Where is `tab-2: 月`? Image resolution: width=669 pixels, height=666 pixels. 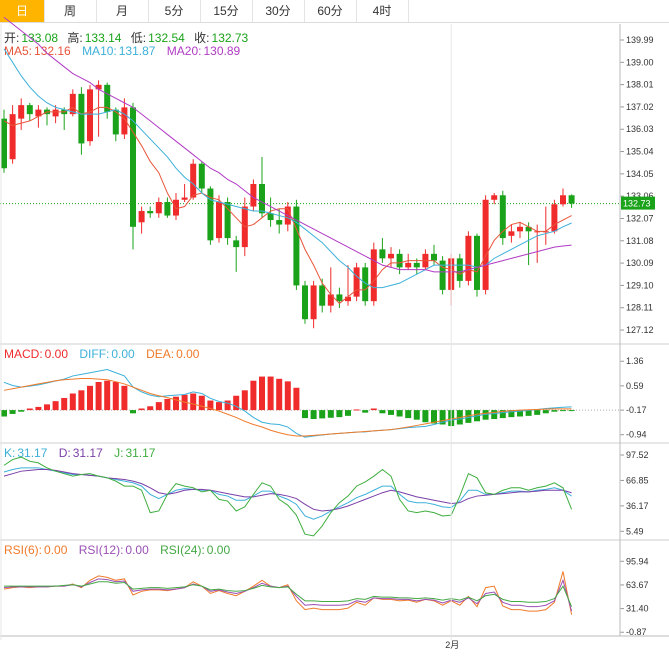 tab-2: 月 is located at coordinates (122, 11).